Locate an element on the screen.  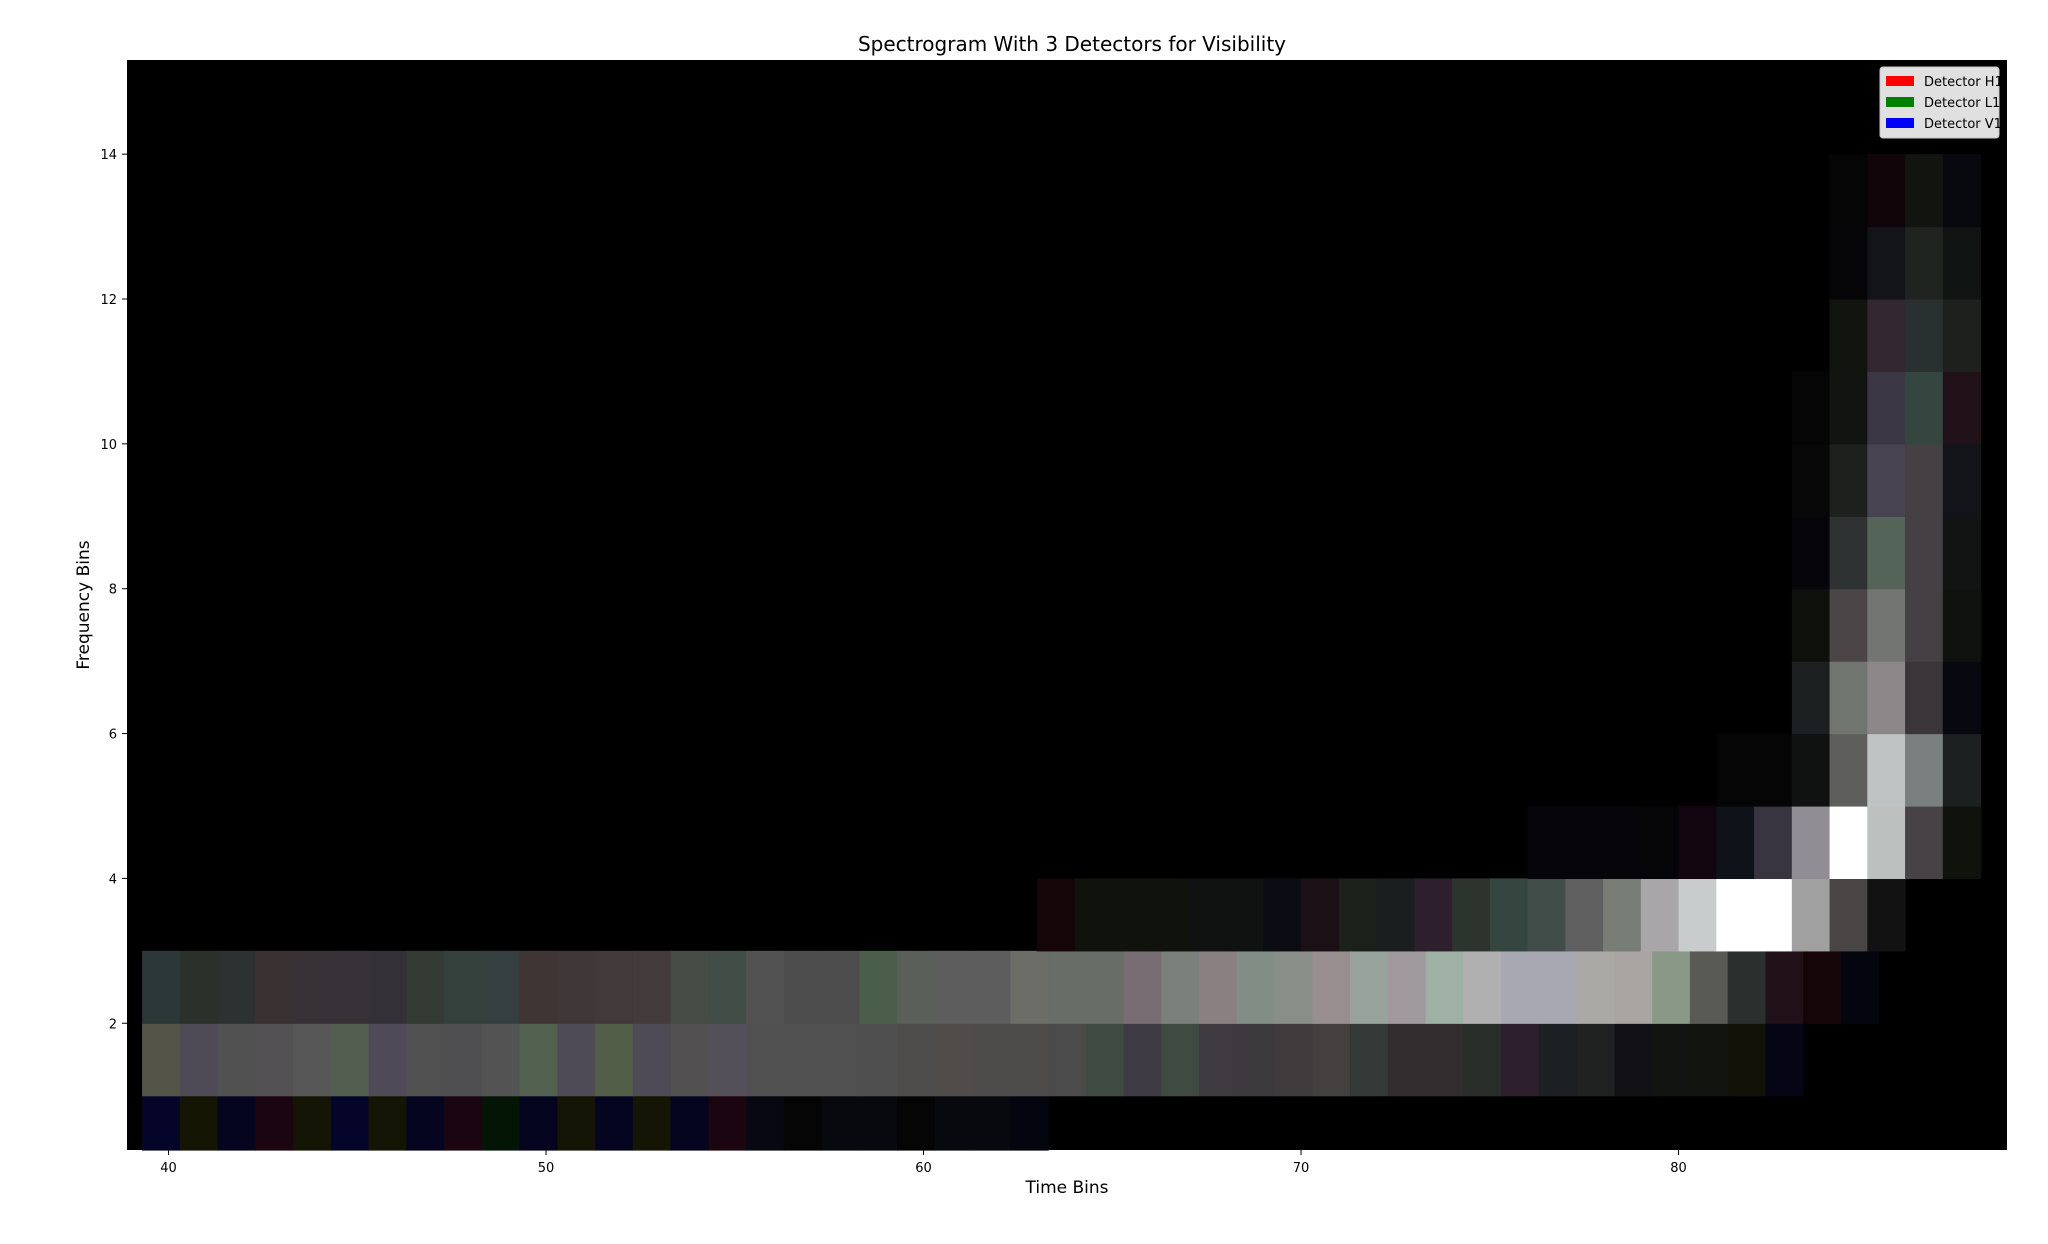
y-tick-label: 8 is located at coordinates (113, 590).